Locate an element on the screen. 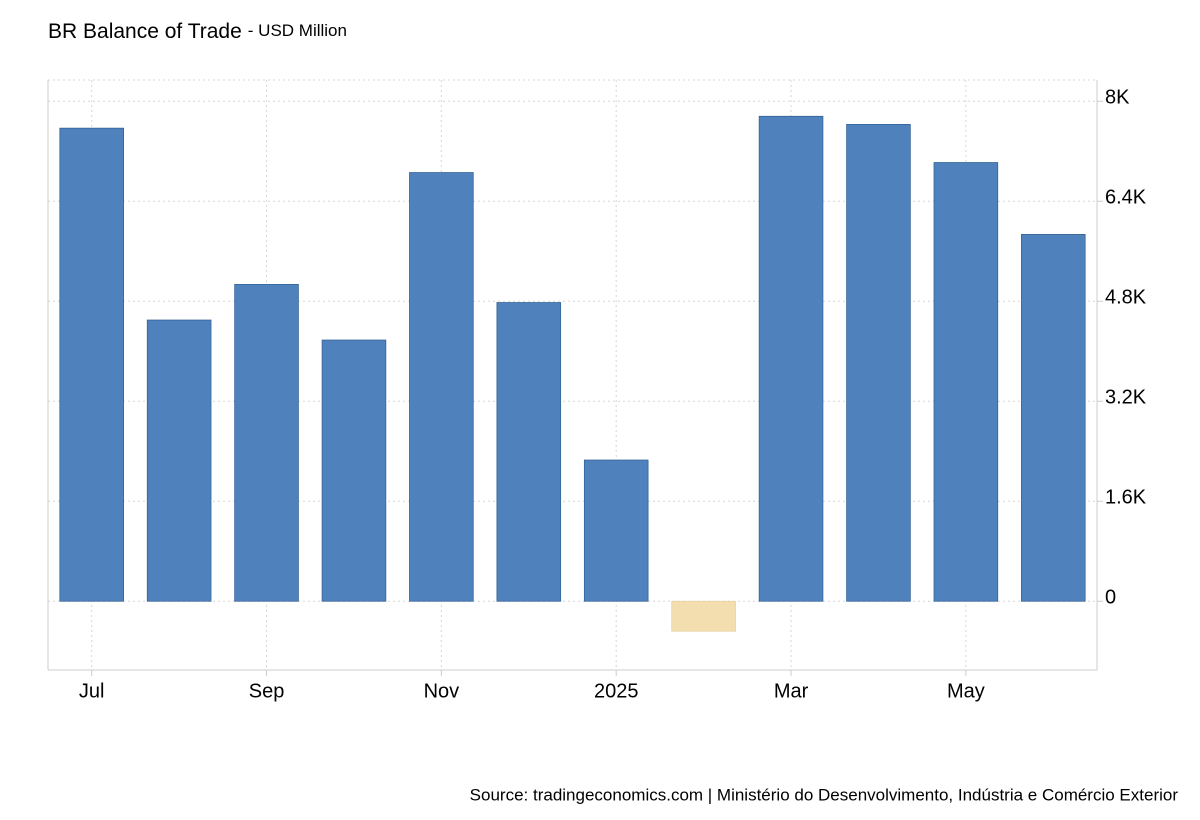 Image resolution: width=1200 pixels, height=820 pixels. chart-title: BR Balance of Trade - USD Million is located at coordinates (197, 31).